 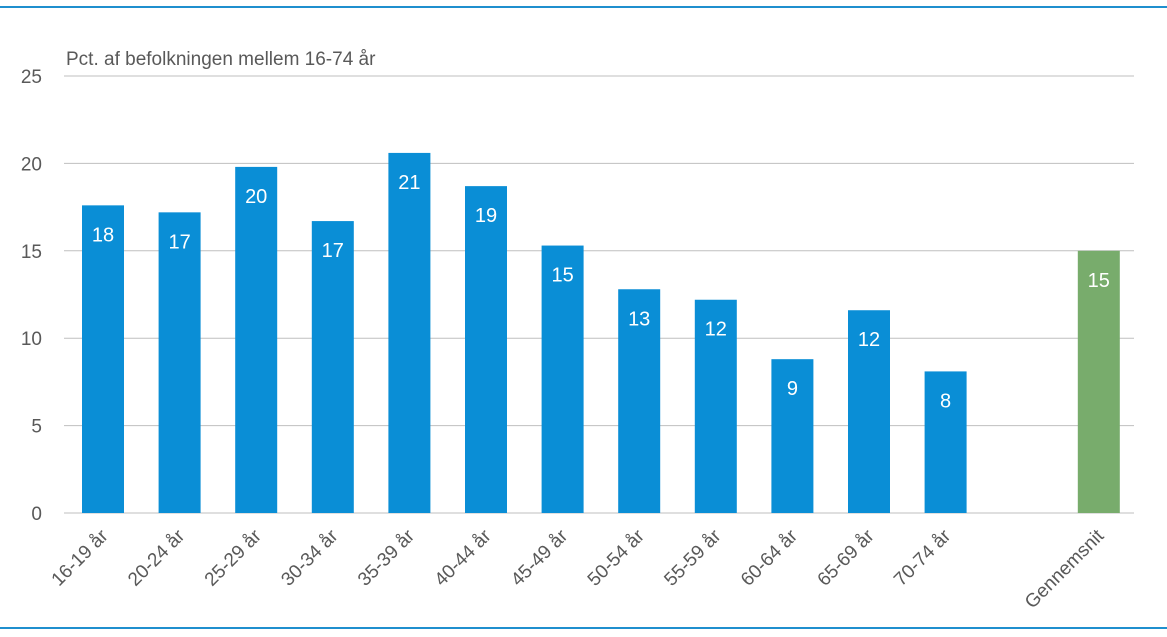 What do you see at coordinates (309, 557) in the screenshot?
I see `x-tick-label: 30-34 år` at bounding box center [309, 557].